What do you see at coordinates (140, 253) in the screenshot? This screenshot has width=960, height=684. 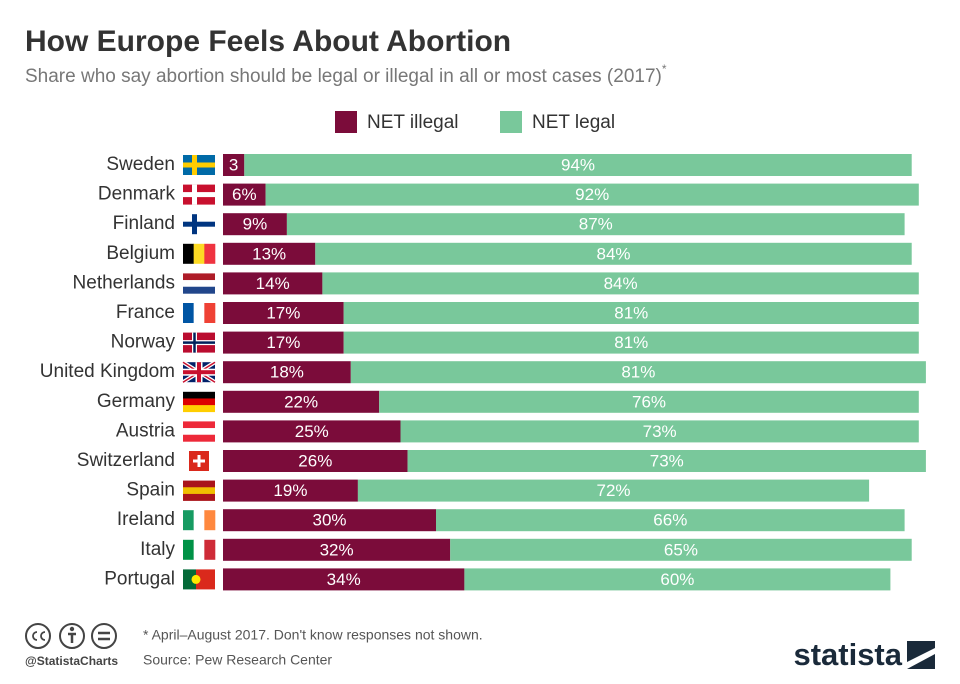 I see `category-label: Belgium` at bounding box center [140, 253].